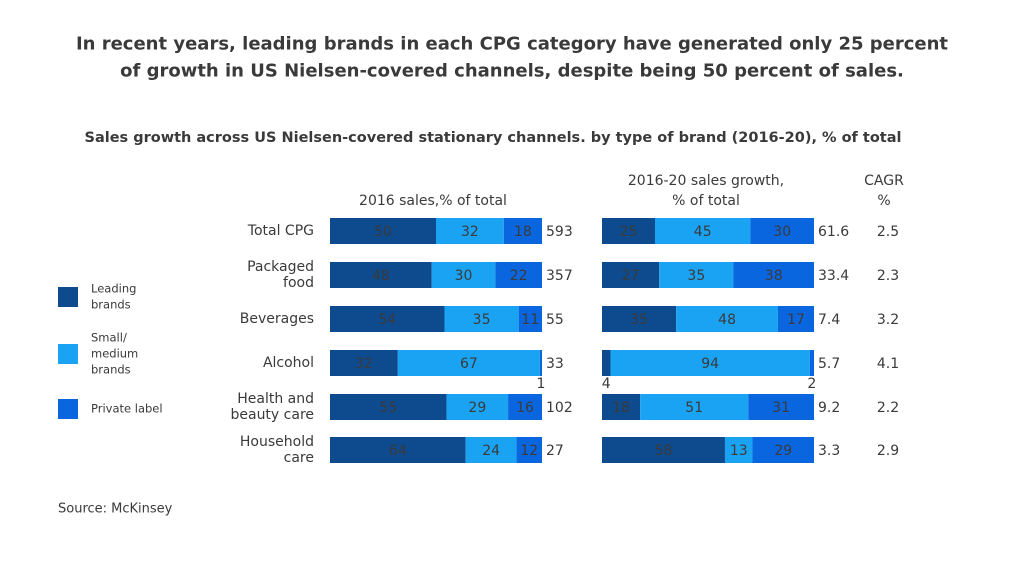 The height and width of the screenshot is (576, 1024). What do you see at coordinates (888, 408) in the screenshot?
I see `cagr-value: 2.2` at bounding box center [888, 408].